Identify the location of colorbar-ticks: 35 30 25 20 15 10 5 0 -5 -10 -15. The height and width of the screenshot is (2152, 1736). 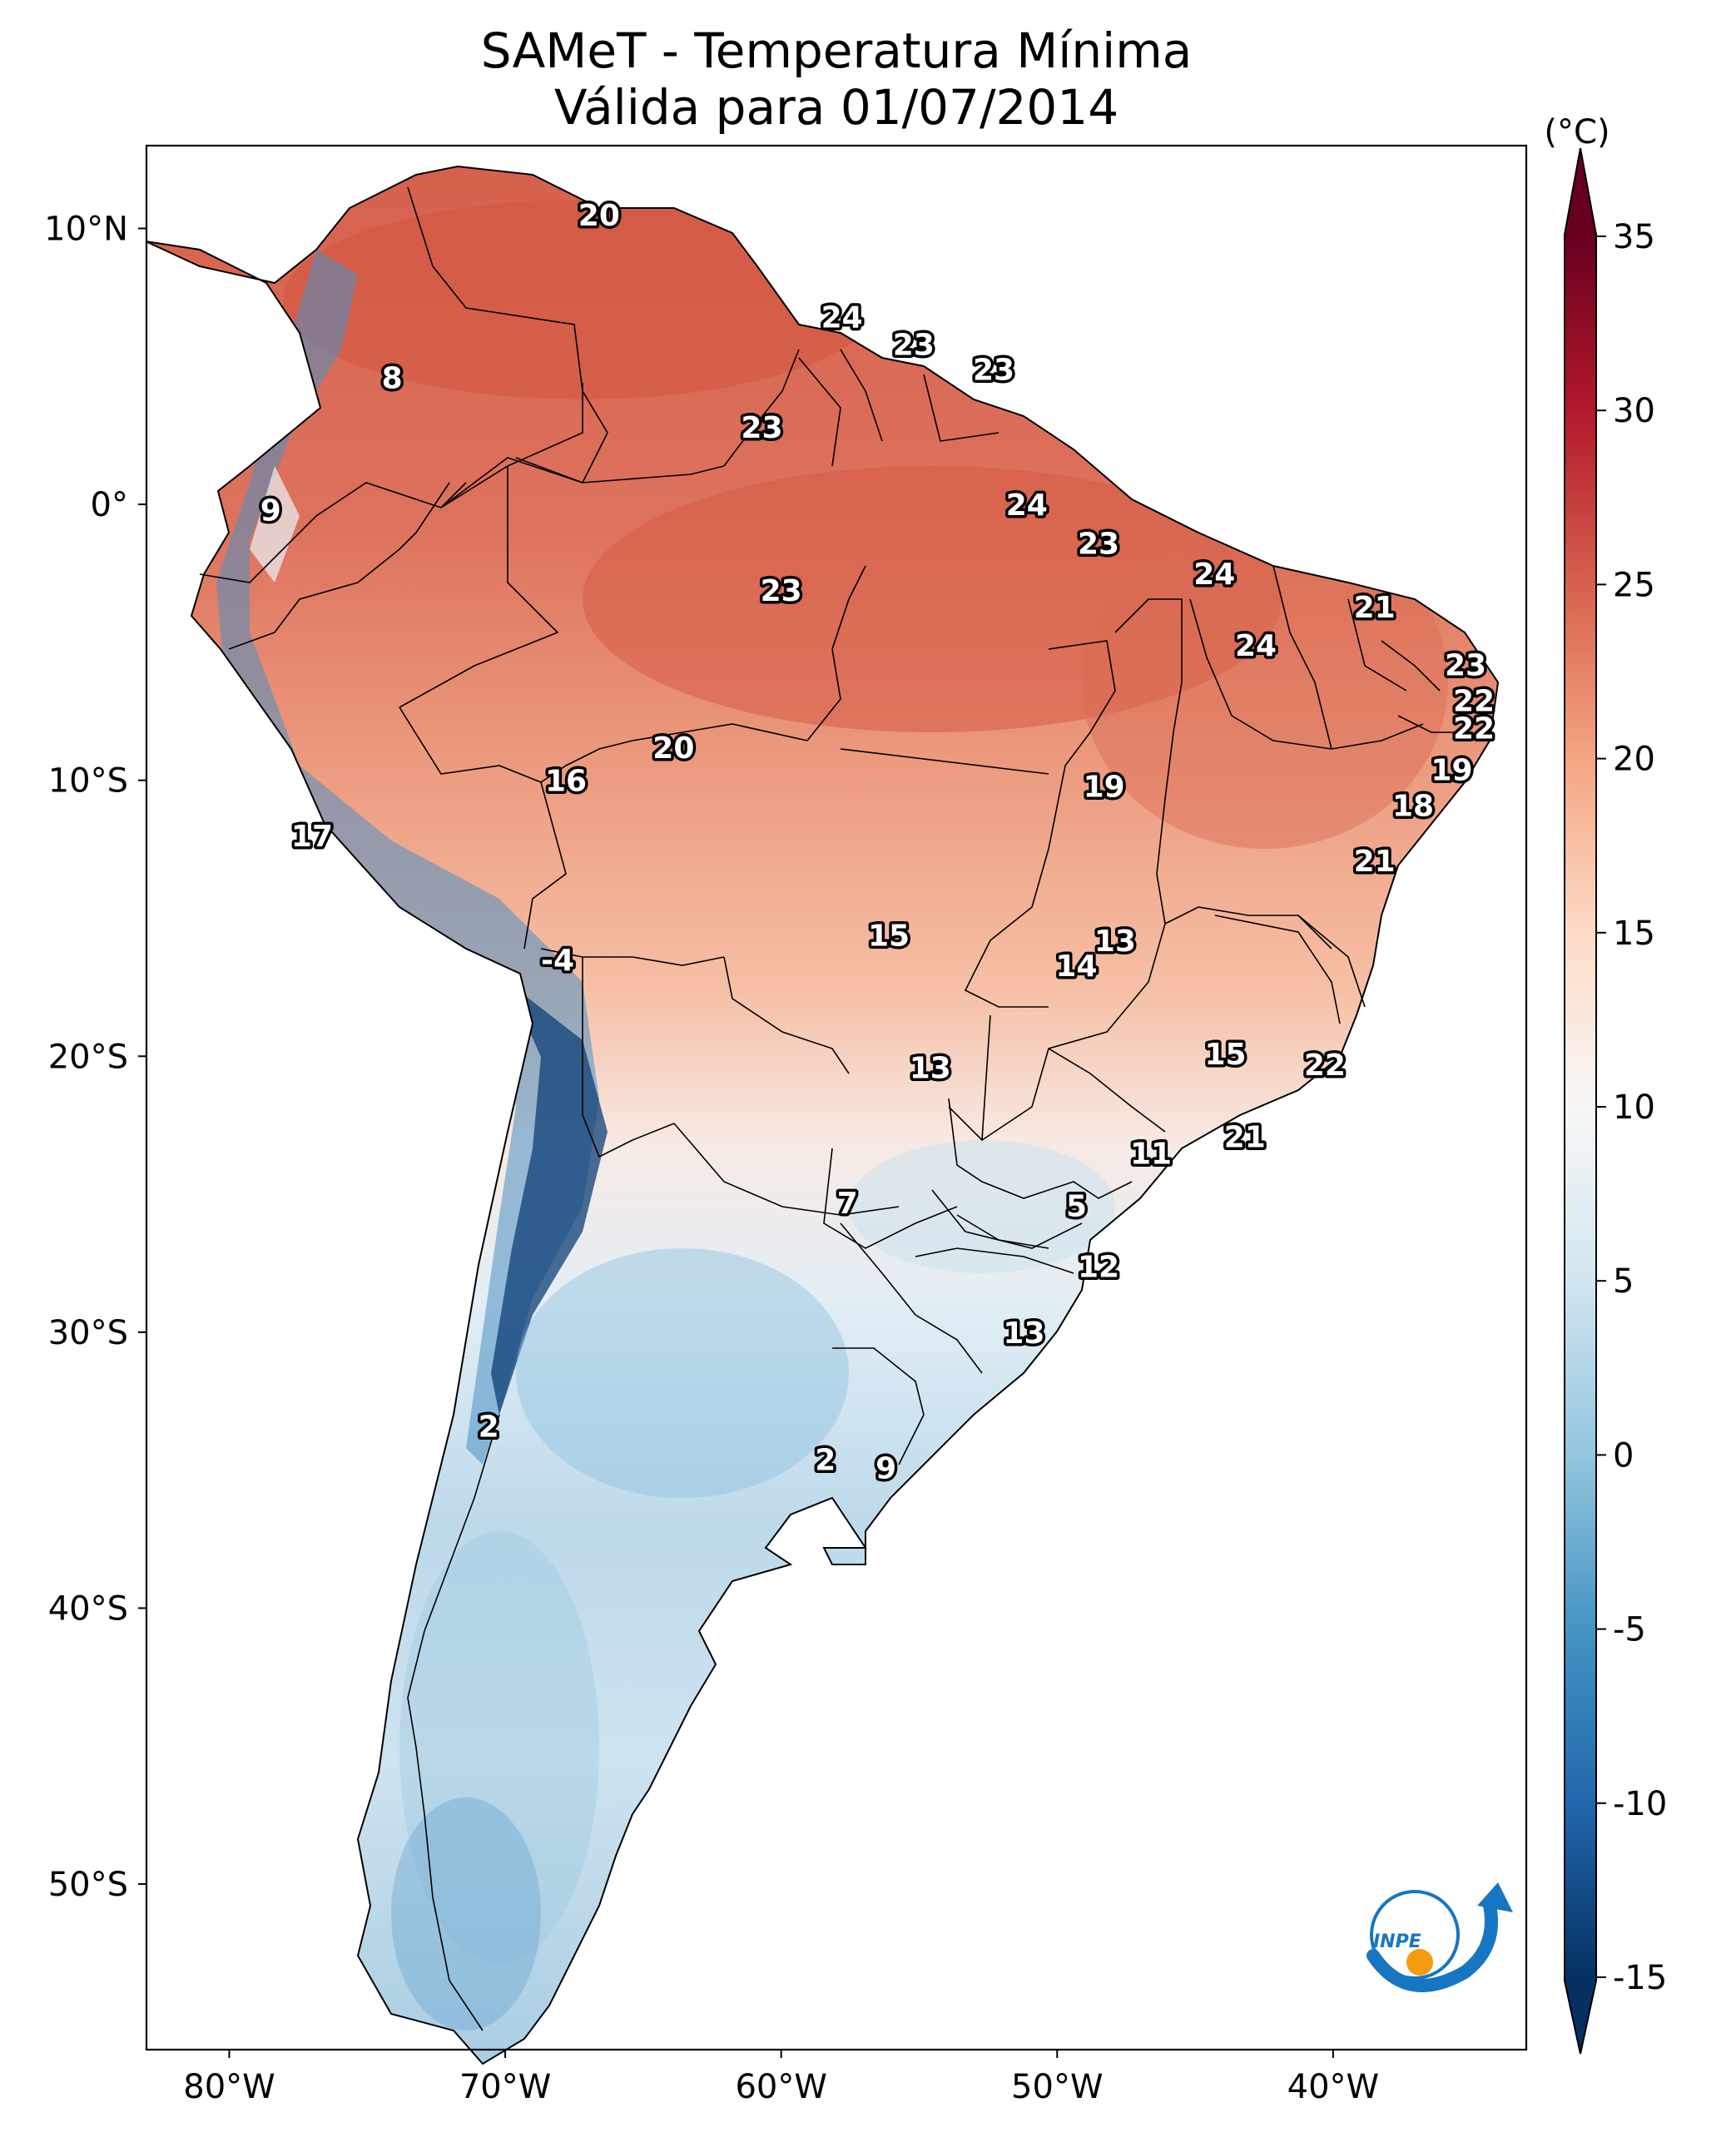
(1632, 1107).